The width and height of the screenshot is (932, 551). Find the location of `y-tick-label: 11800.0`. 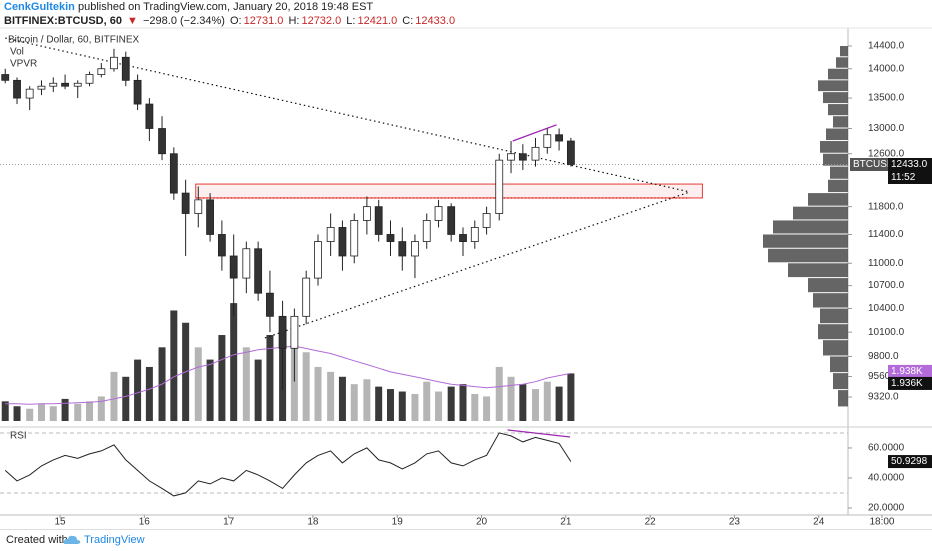

y-tick-label: 11800.0 is located at coordinates (886, 206).